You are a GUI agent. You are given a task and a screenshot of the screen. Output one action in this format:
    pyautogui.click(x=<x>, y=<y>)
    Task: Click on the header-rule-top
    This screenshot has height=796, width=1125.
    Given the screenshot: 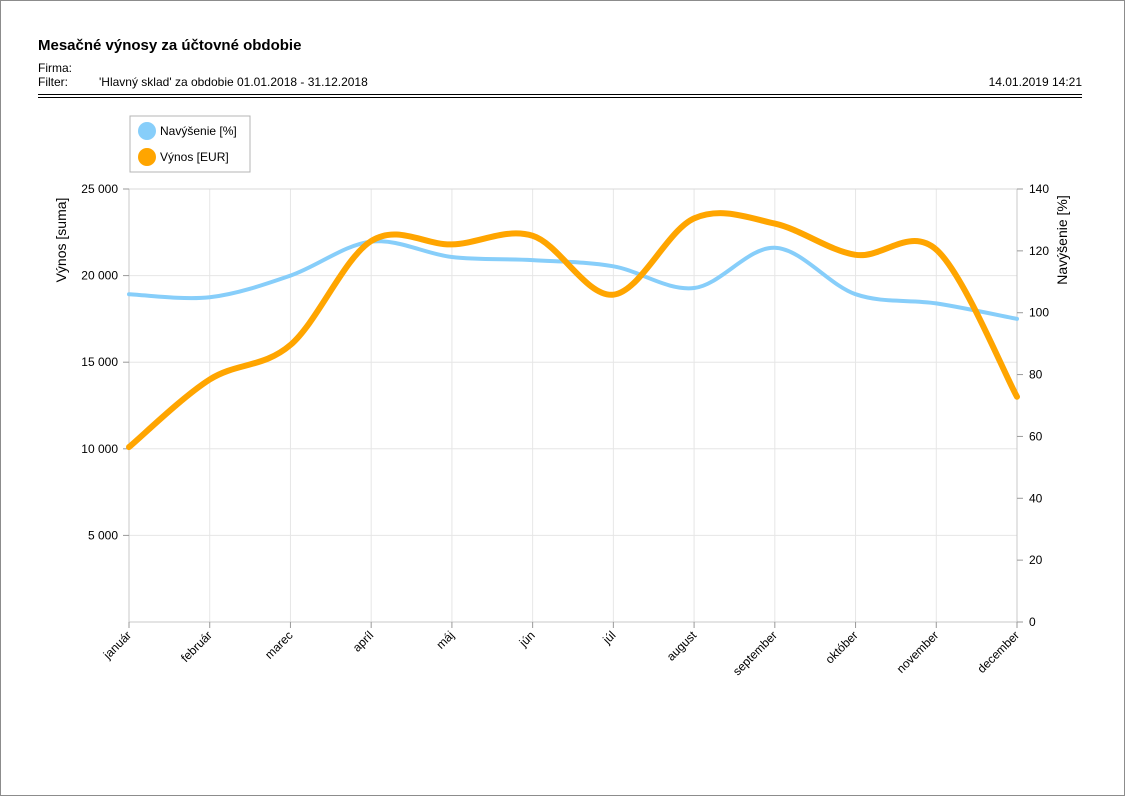 What is the action you would take?
    pyautogui.click(x=560, y=94)
    